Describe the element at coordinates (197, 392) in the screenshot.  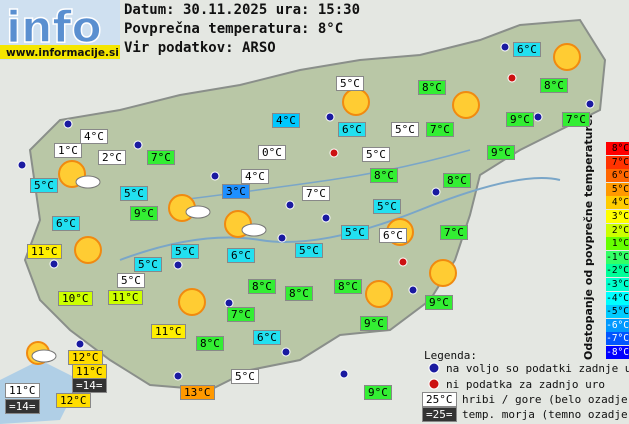
I see `station-temperature: 13°C` at that location.